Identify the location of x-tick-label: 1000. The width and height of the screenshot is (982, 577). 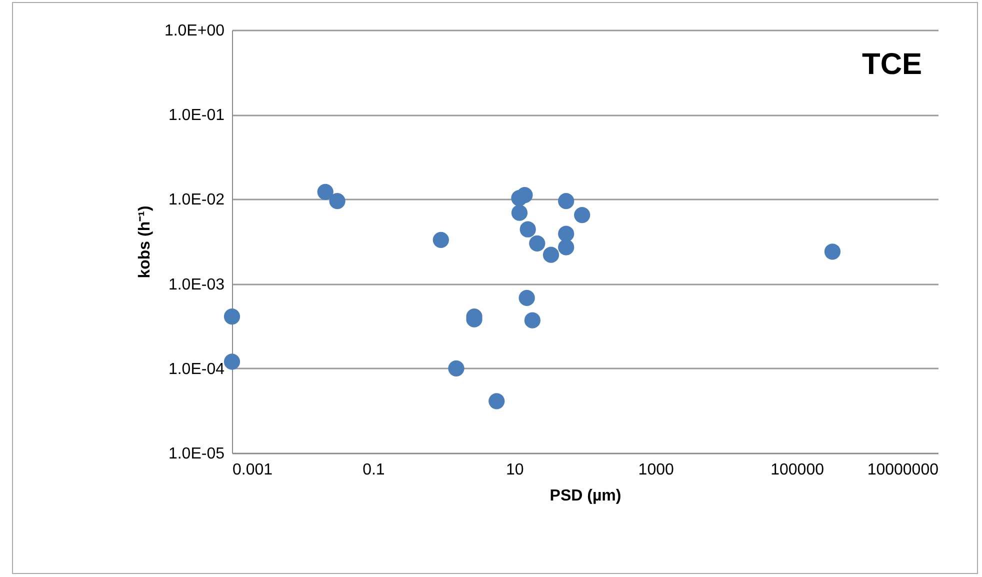
(656, 470).